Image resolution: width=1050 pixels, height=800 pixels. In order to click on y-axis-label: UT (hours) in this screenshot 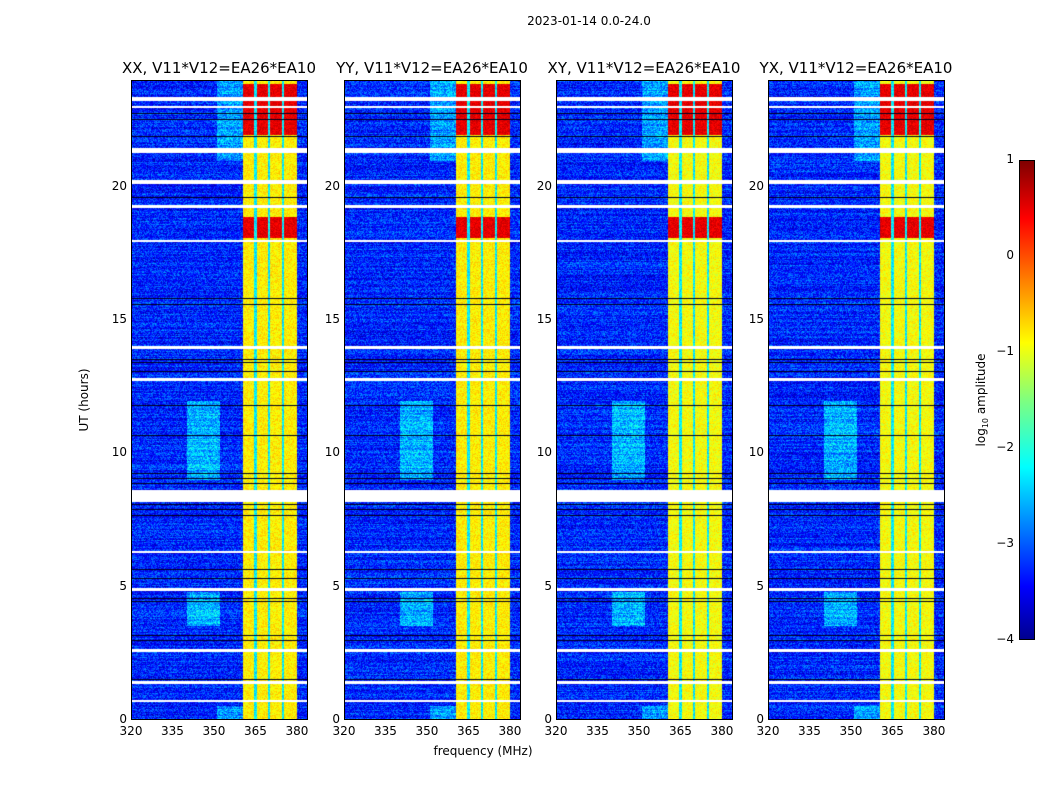, I will do `click(84, 400)`.